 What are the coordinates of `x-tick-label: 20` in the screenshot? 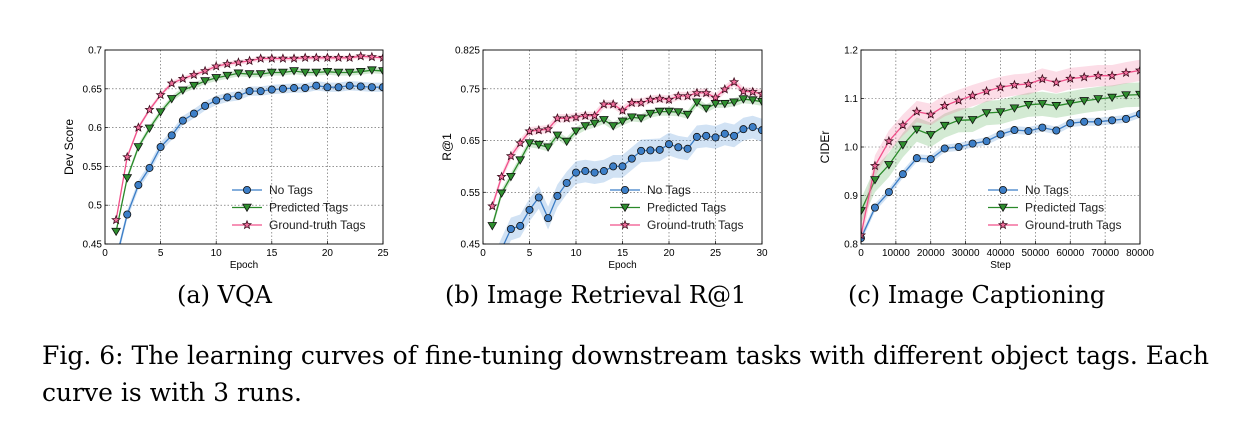 It's located at (328, 253).